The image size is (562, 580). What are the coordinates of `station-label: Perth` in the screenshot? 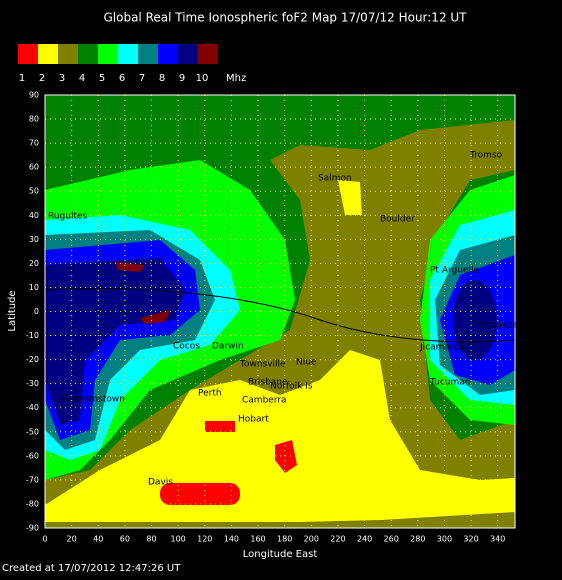 It's located at (210, 394).